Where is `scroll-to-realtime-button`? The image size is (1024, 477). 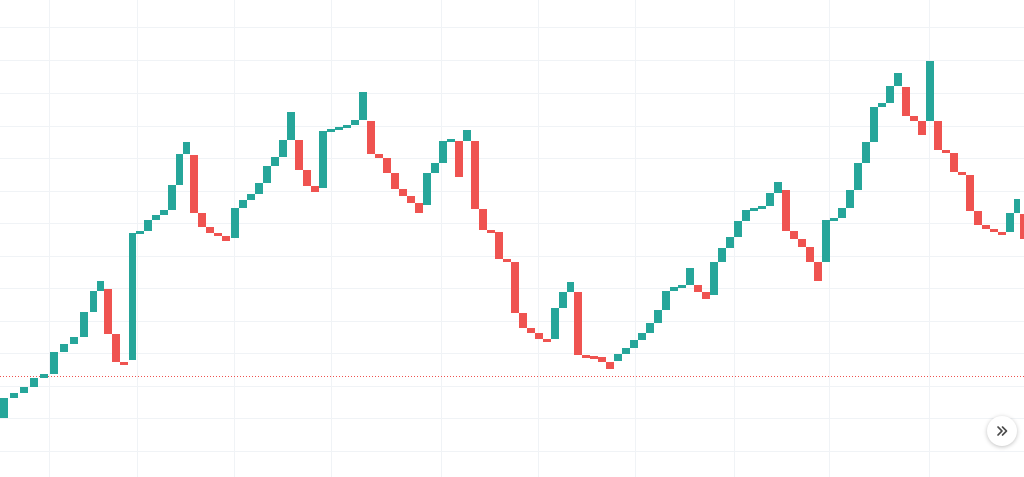
scroll-to-realtime-button is located at coordinates (1002, 431).